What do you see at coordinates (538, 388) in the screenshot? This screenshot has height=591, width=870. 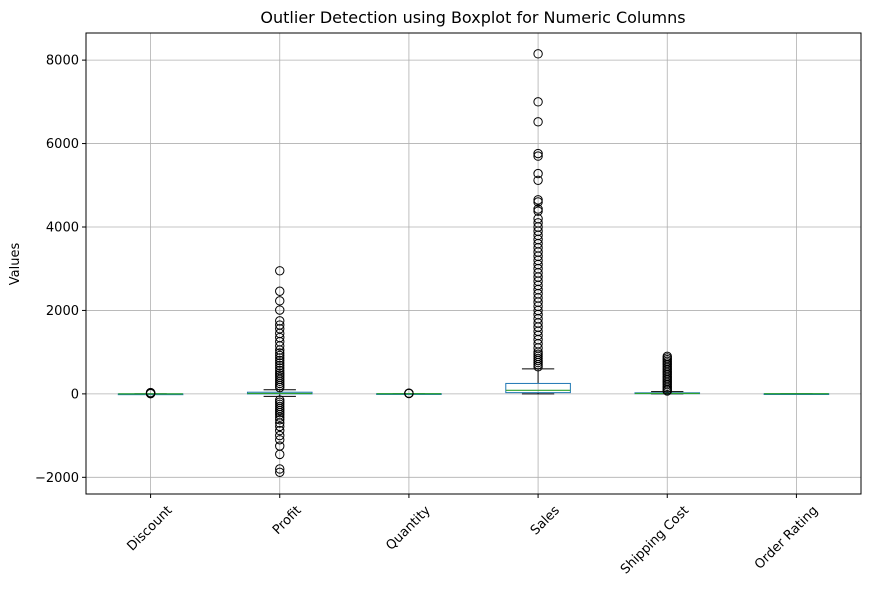 I see `box` at bounding box center [538, 388].